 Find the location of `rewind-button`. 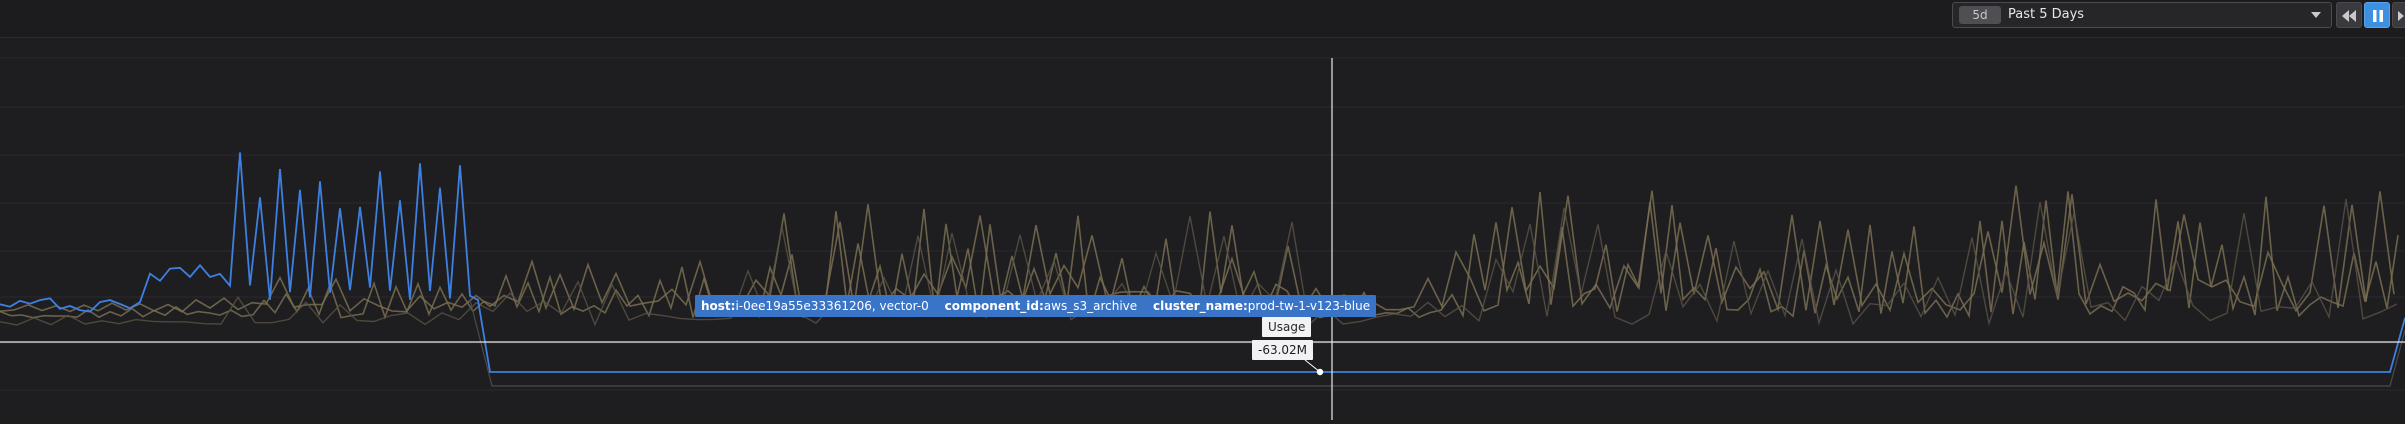

rewind-button is located at coordinates (2349, 15).